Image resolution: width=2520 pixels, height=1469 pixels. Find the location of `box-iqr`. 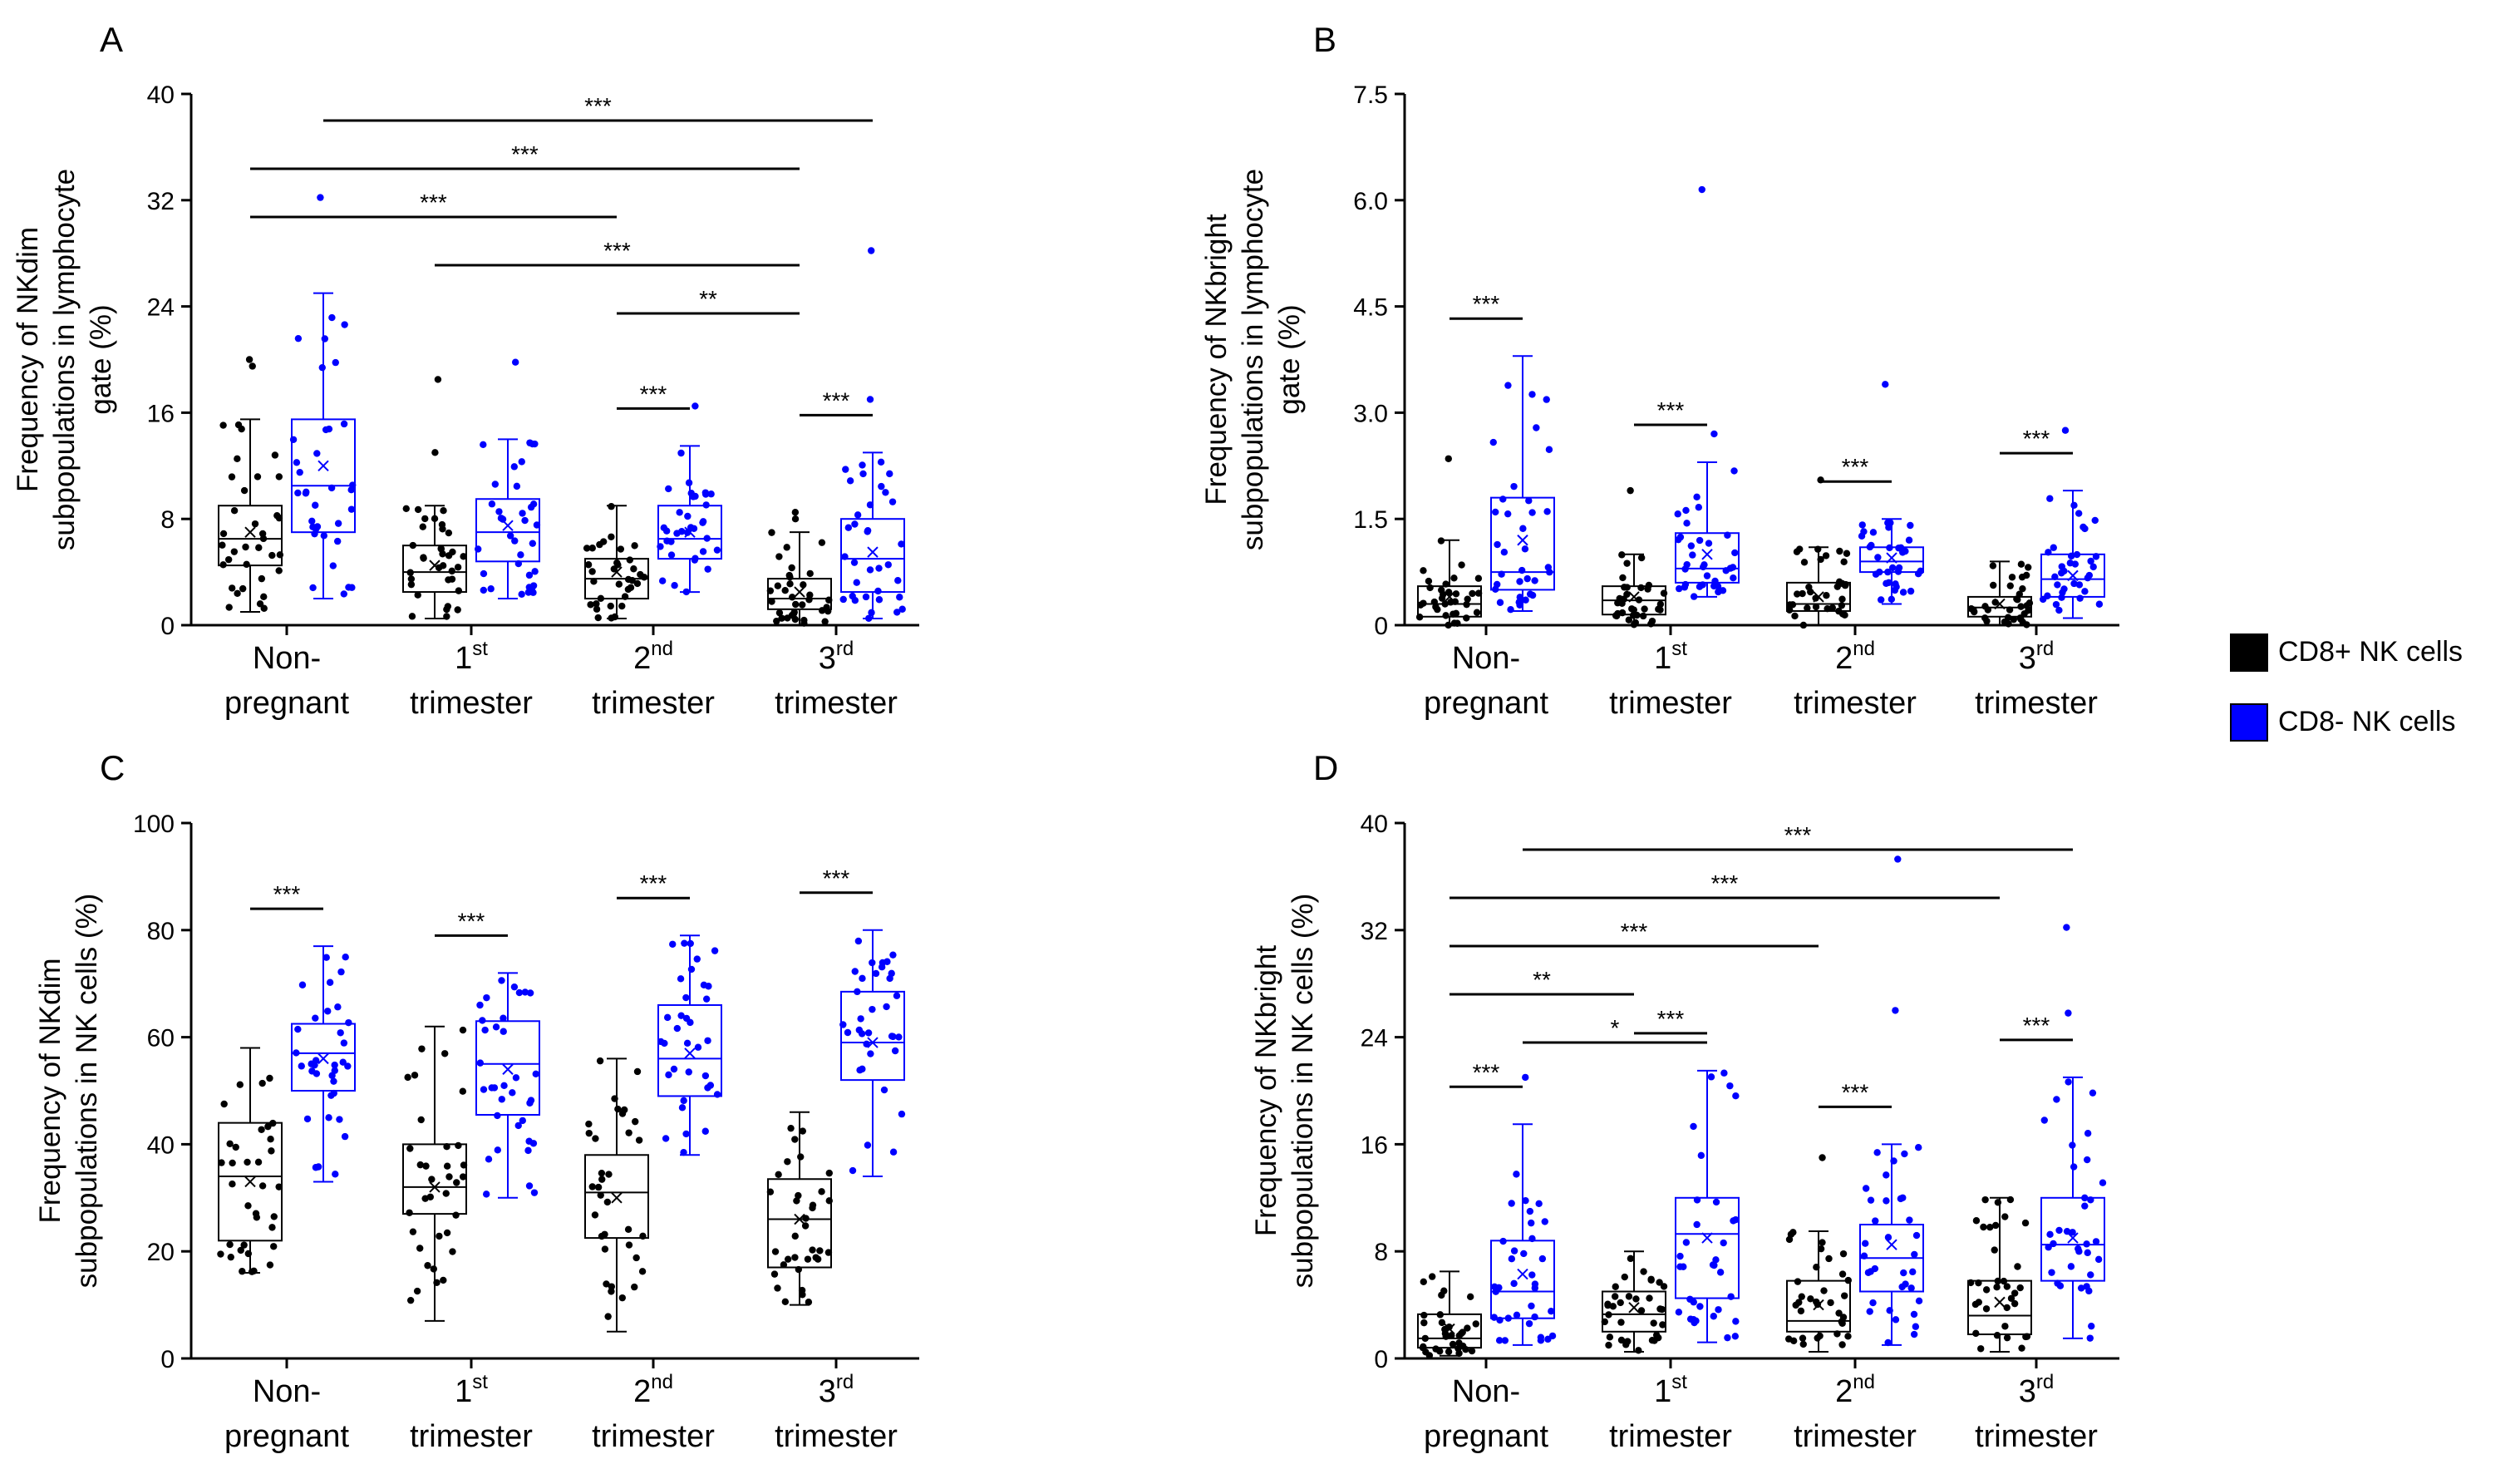

box-iqr is located at coordinates (1449, 601).